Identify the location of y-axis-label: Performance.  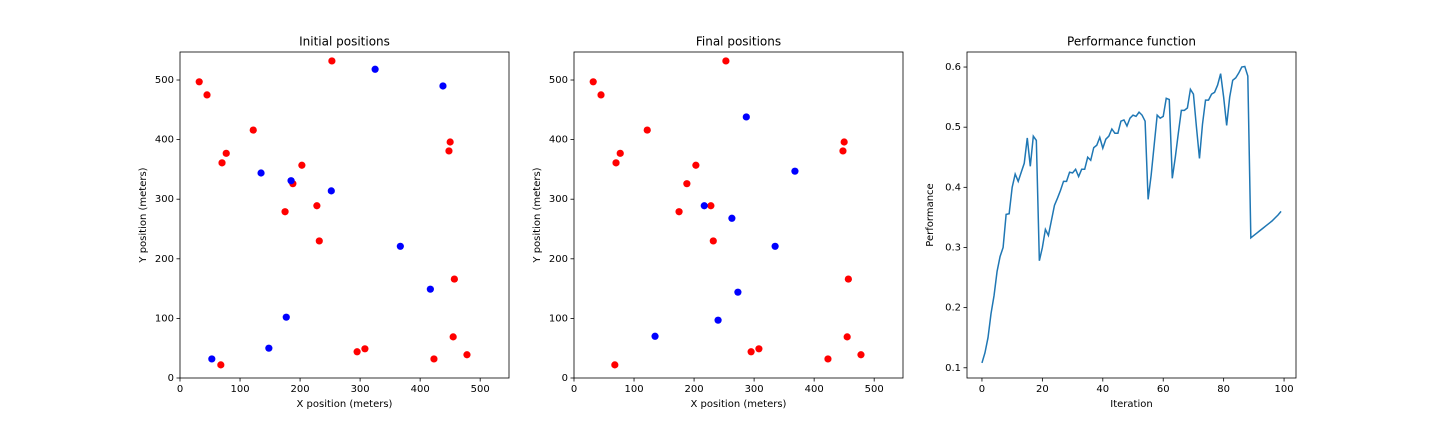
(930, 214).